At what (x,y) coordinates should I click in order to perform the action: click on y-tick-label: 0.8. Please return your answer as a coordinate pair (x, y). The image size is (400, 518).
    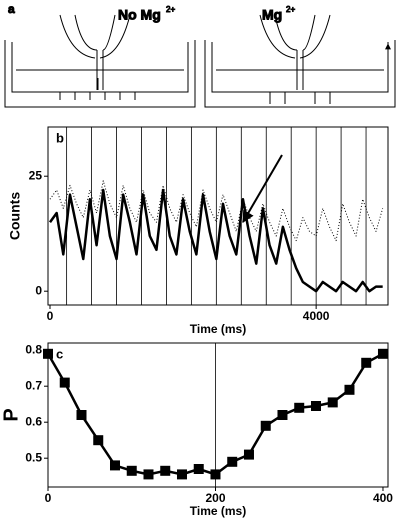
    Looking at the image, I should click on (33, 349).